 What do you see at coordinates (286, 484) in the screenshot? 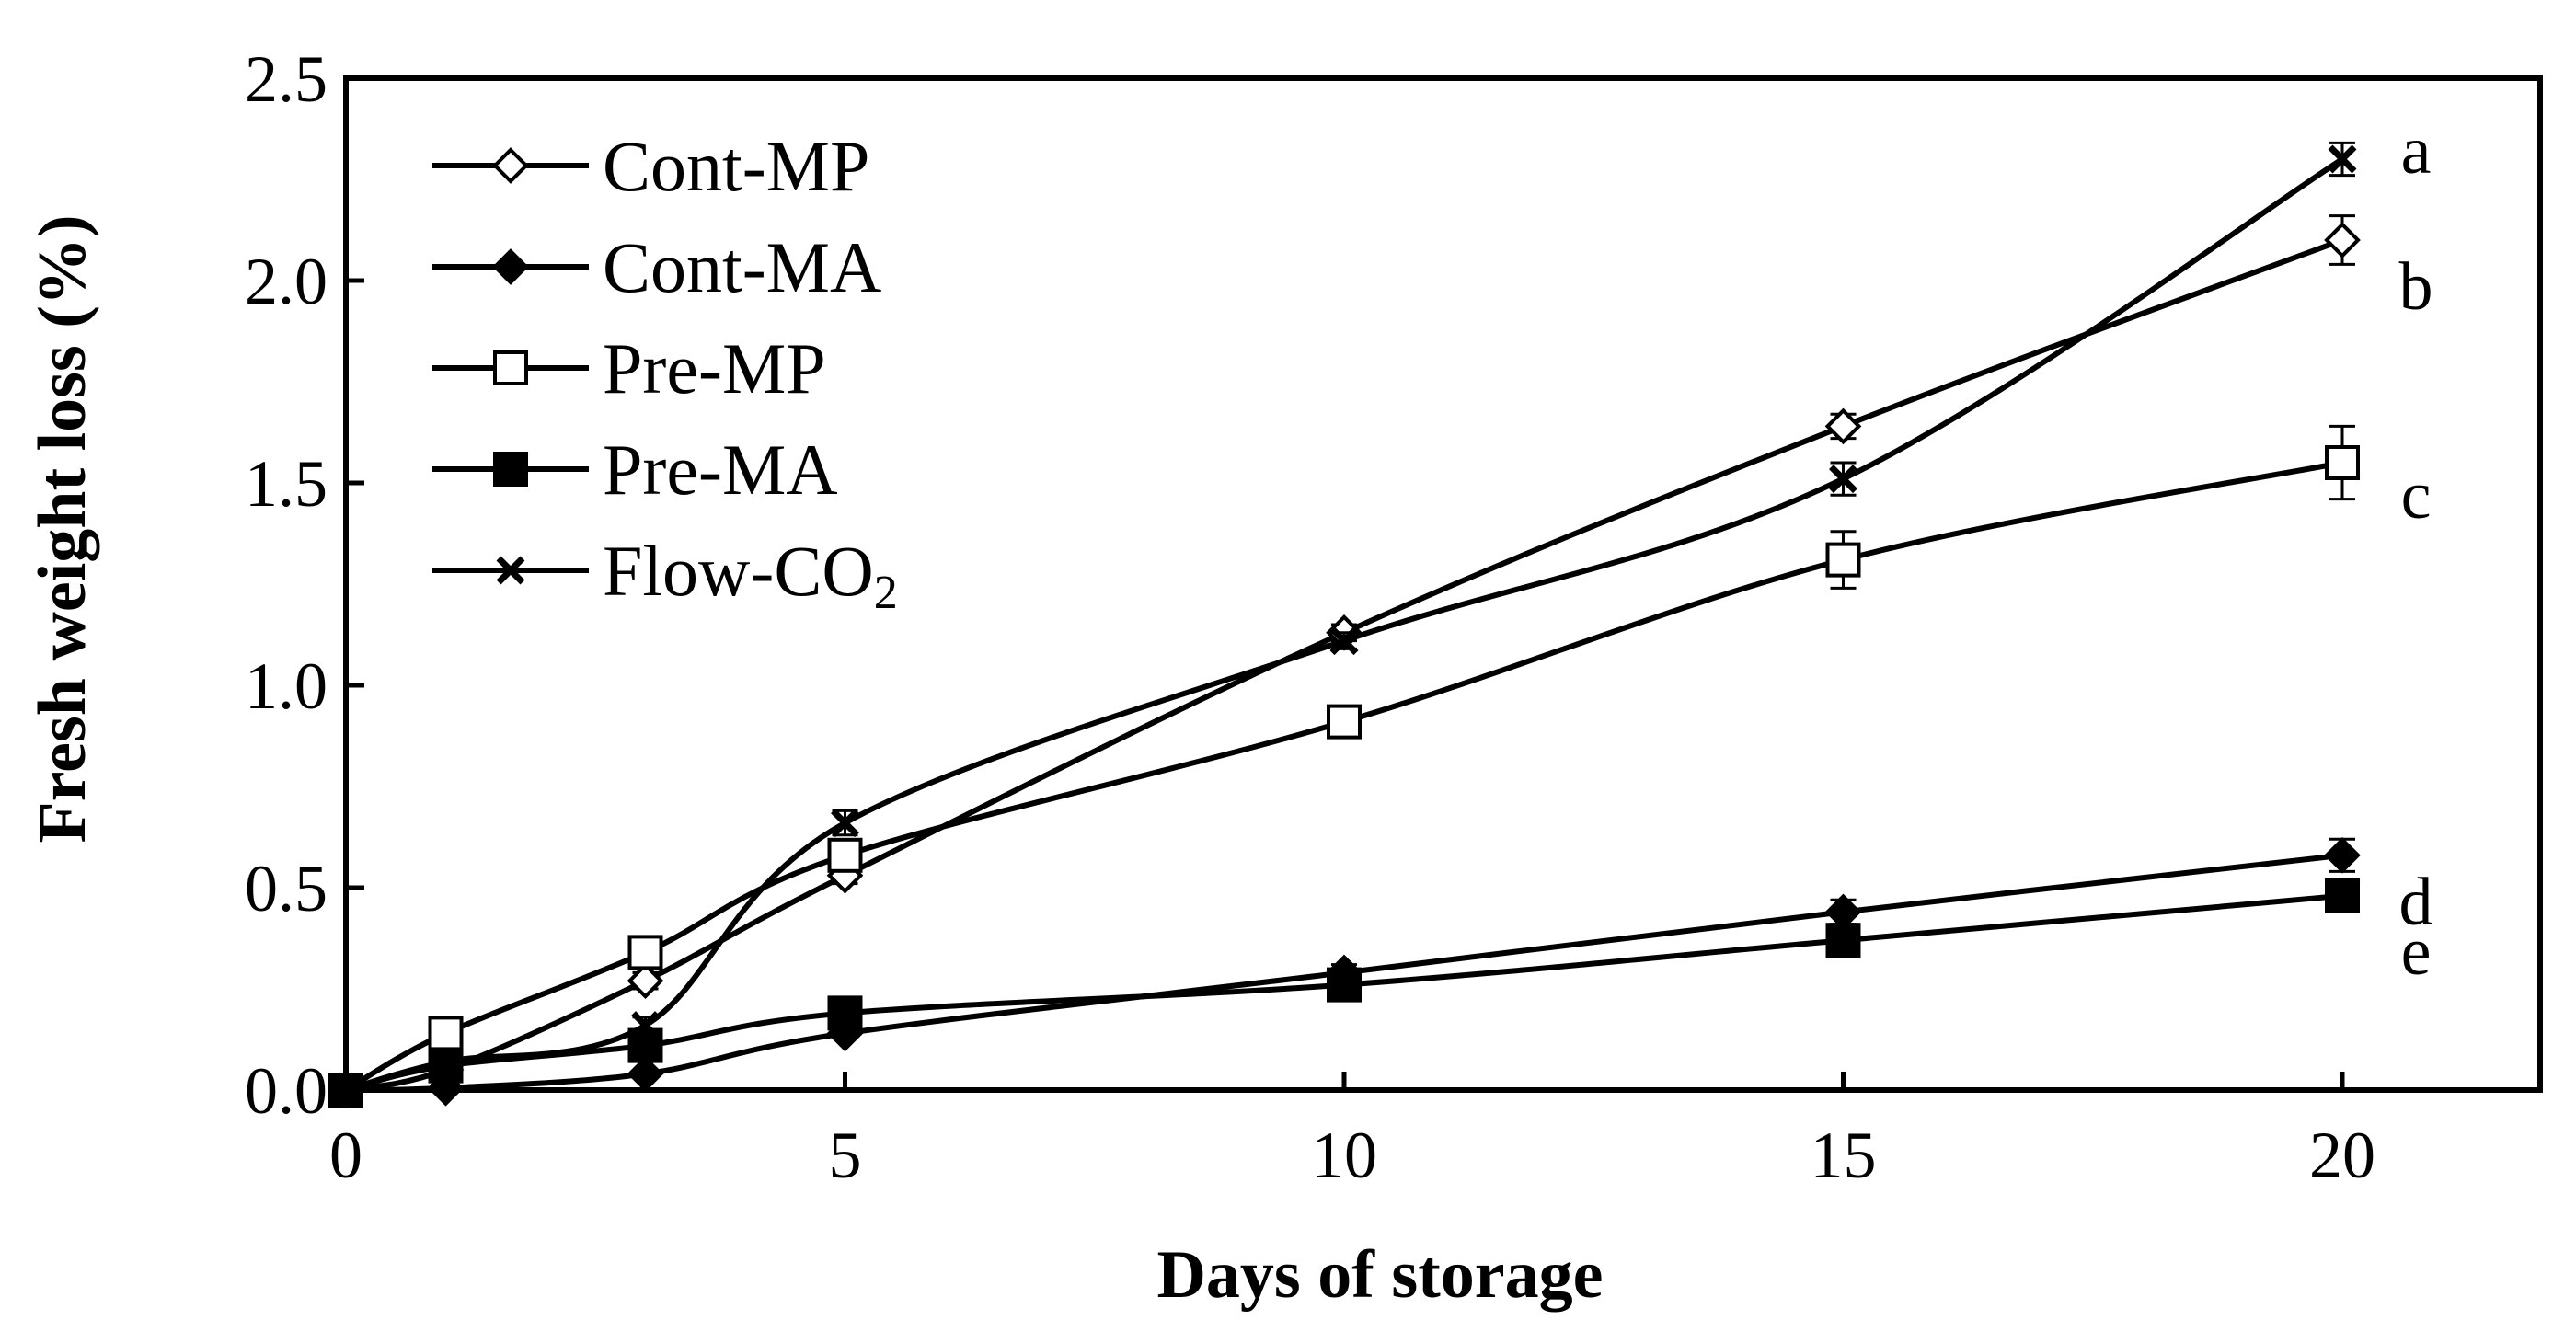
I see `y-tick-label: 1.5` at bounding box center [286, 484].